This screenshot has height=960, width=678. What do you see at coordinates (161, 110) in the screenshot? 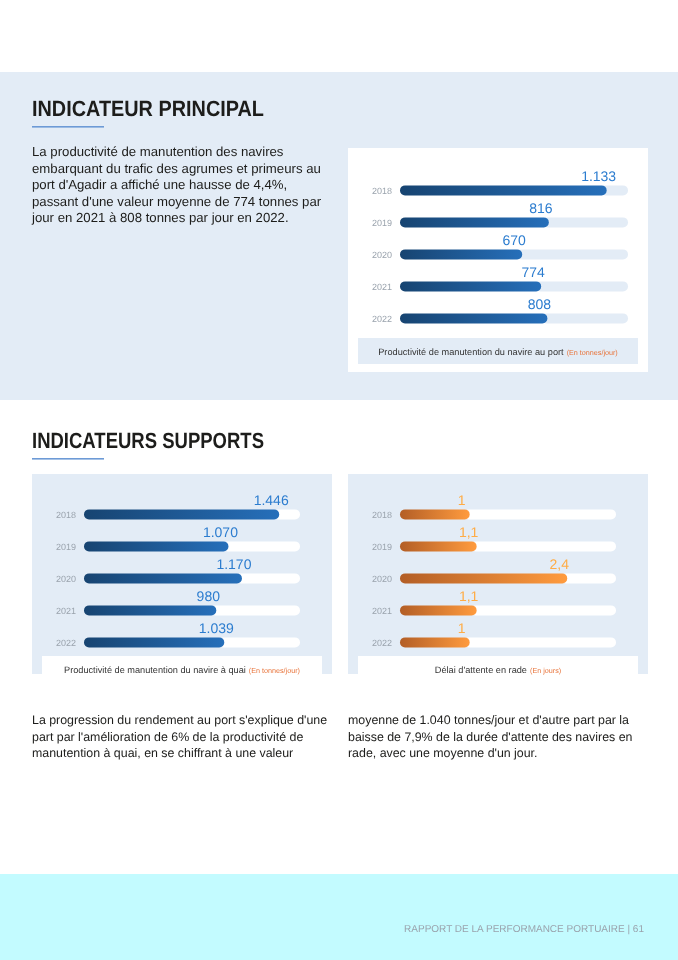
I see `text: INDICATEUR PRINCIPAL` at bounding box center [161, 110].